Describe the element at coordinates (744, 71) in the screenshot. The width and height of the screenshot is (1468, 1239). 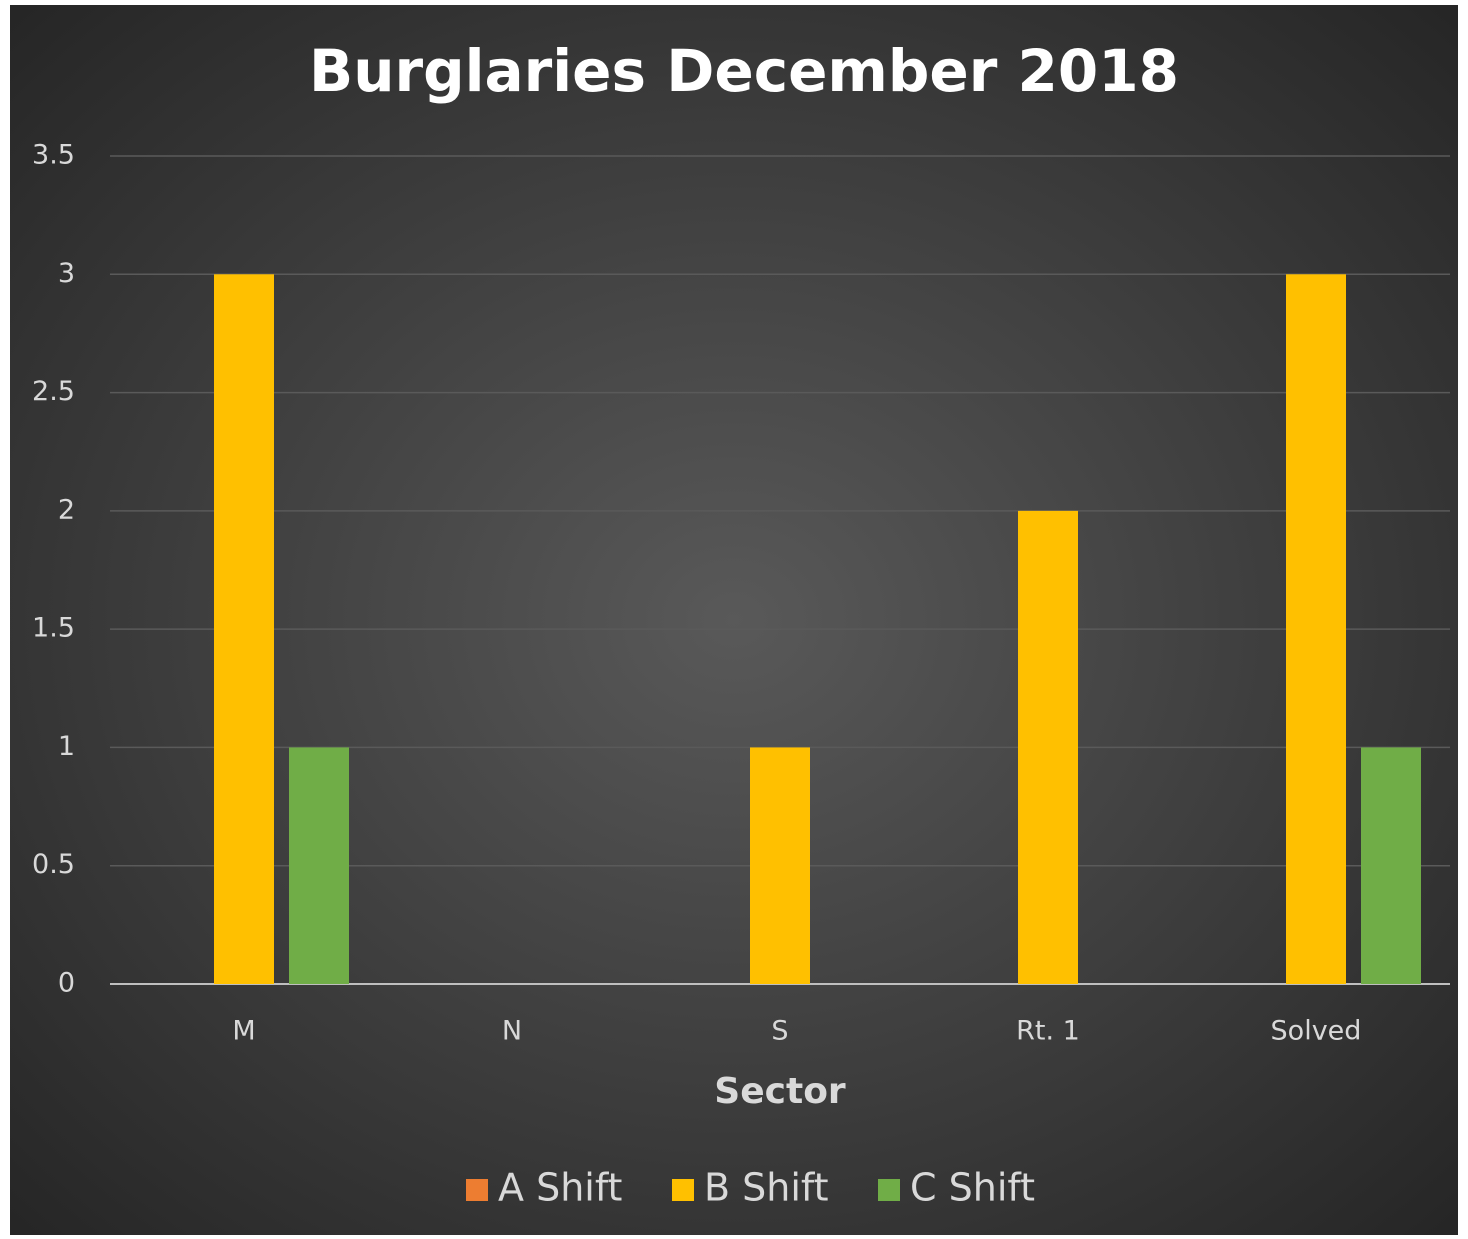
I see `chart-title: Burglaries December 2018` at that location.